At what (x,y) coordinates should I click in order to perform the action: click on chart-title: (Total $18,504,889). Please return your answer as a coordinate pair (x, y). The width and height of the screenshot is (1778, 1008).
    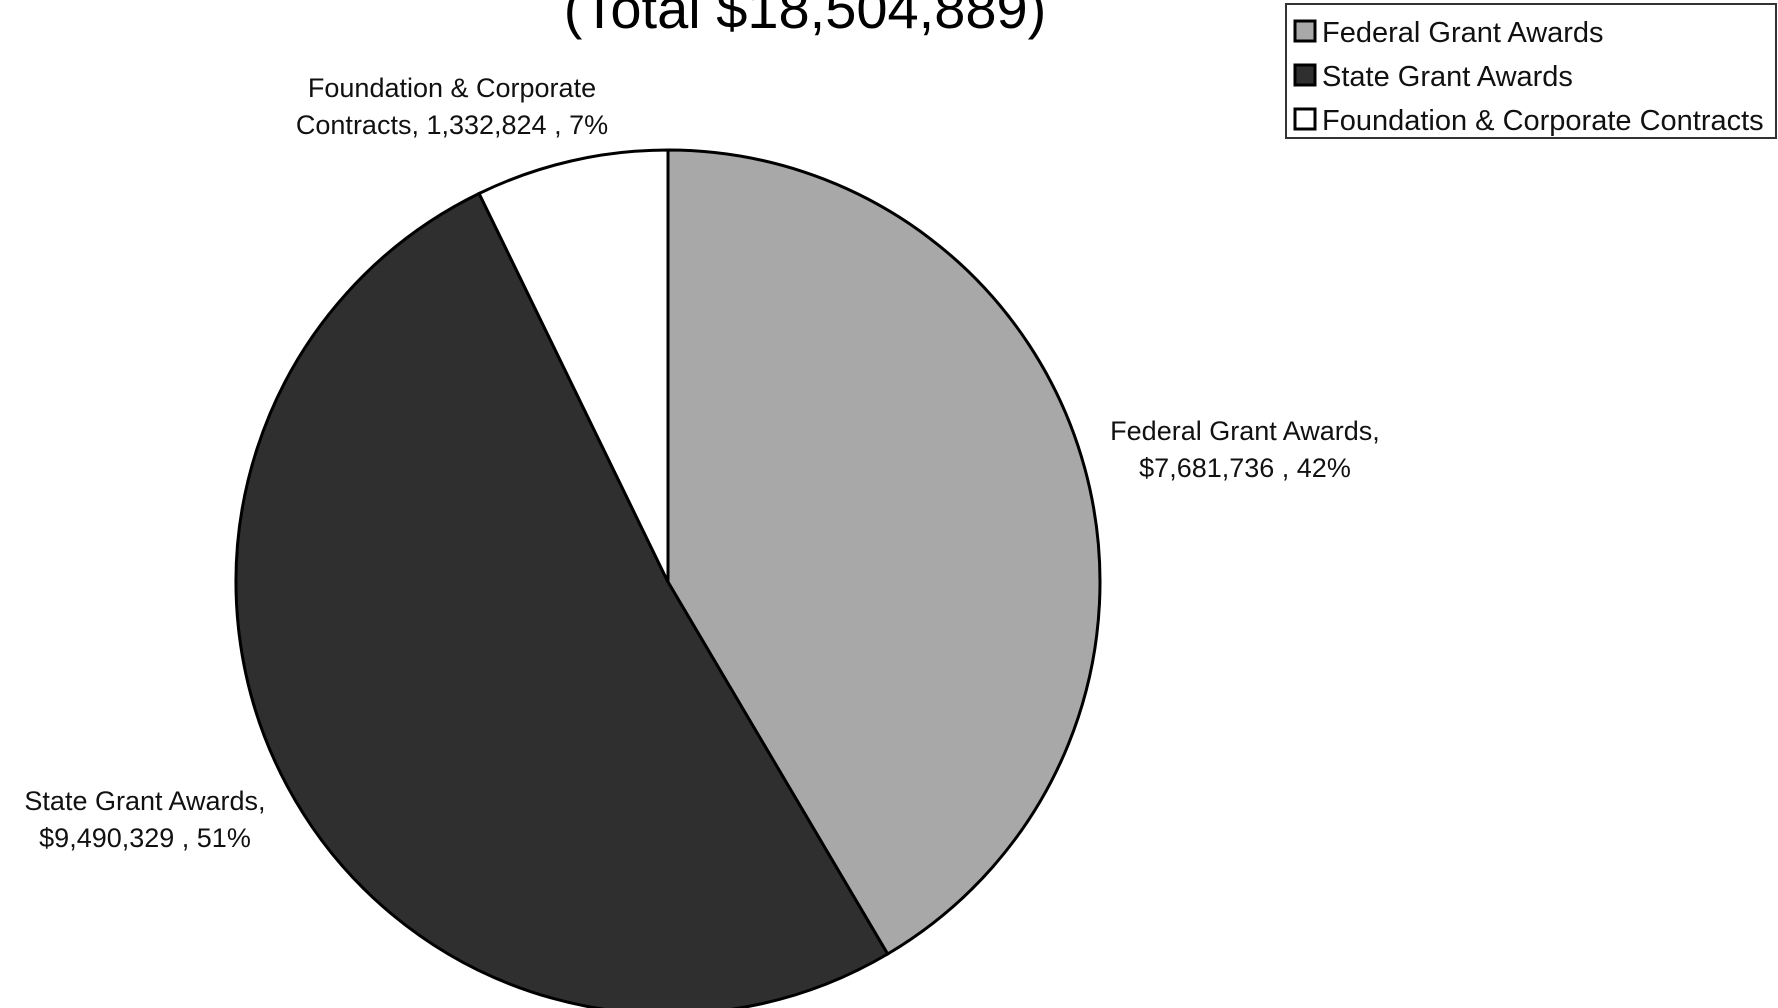
    Looking at the image, I should click on (805, 20).